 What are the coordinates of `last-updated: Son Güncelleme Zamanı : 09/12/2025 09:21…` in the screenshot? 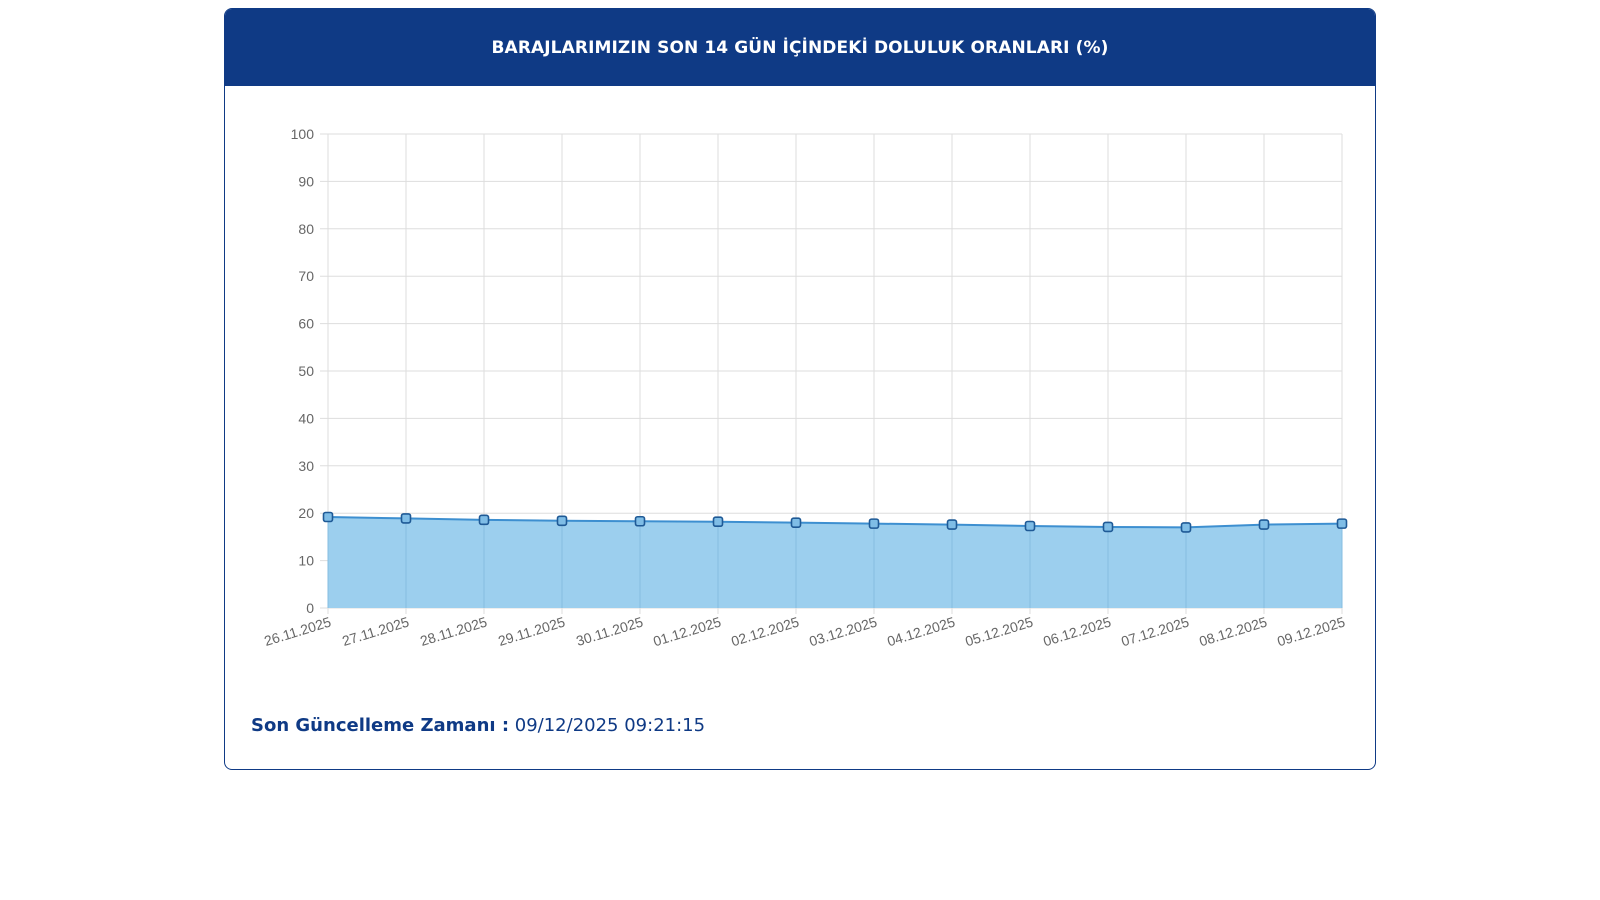 It's located at (478, 725).